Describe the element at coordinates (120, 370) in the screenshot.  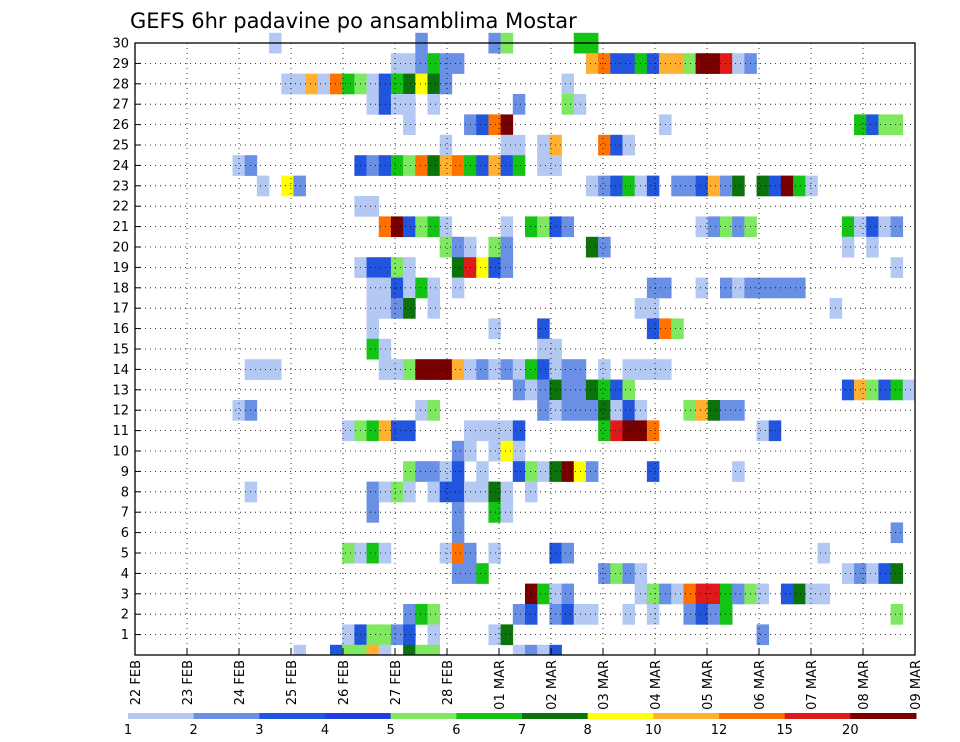
I see `y-tick-label: 14` at that location.